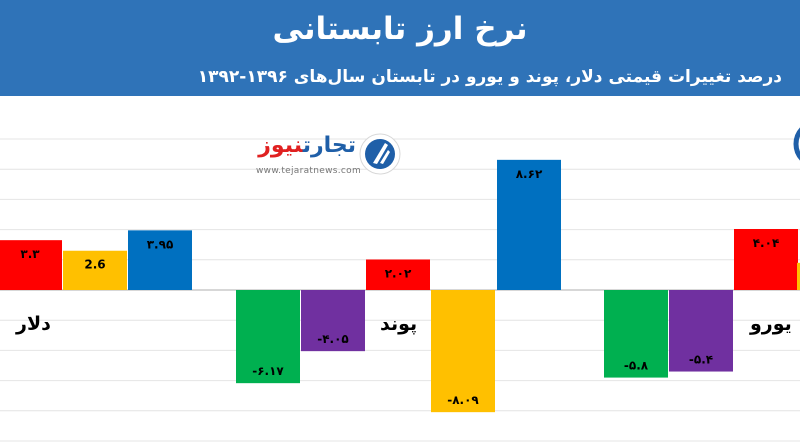  Describe the element at coordinates (796, 144) in the screenshot. I see `edge-emblem-icon` at that location.